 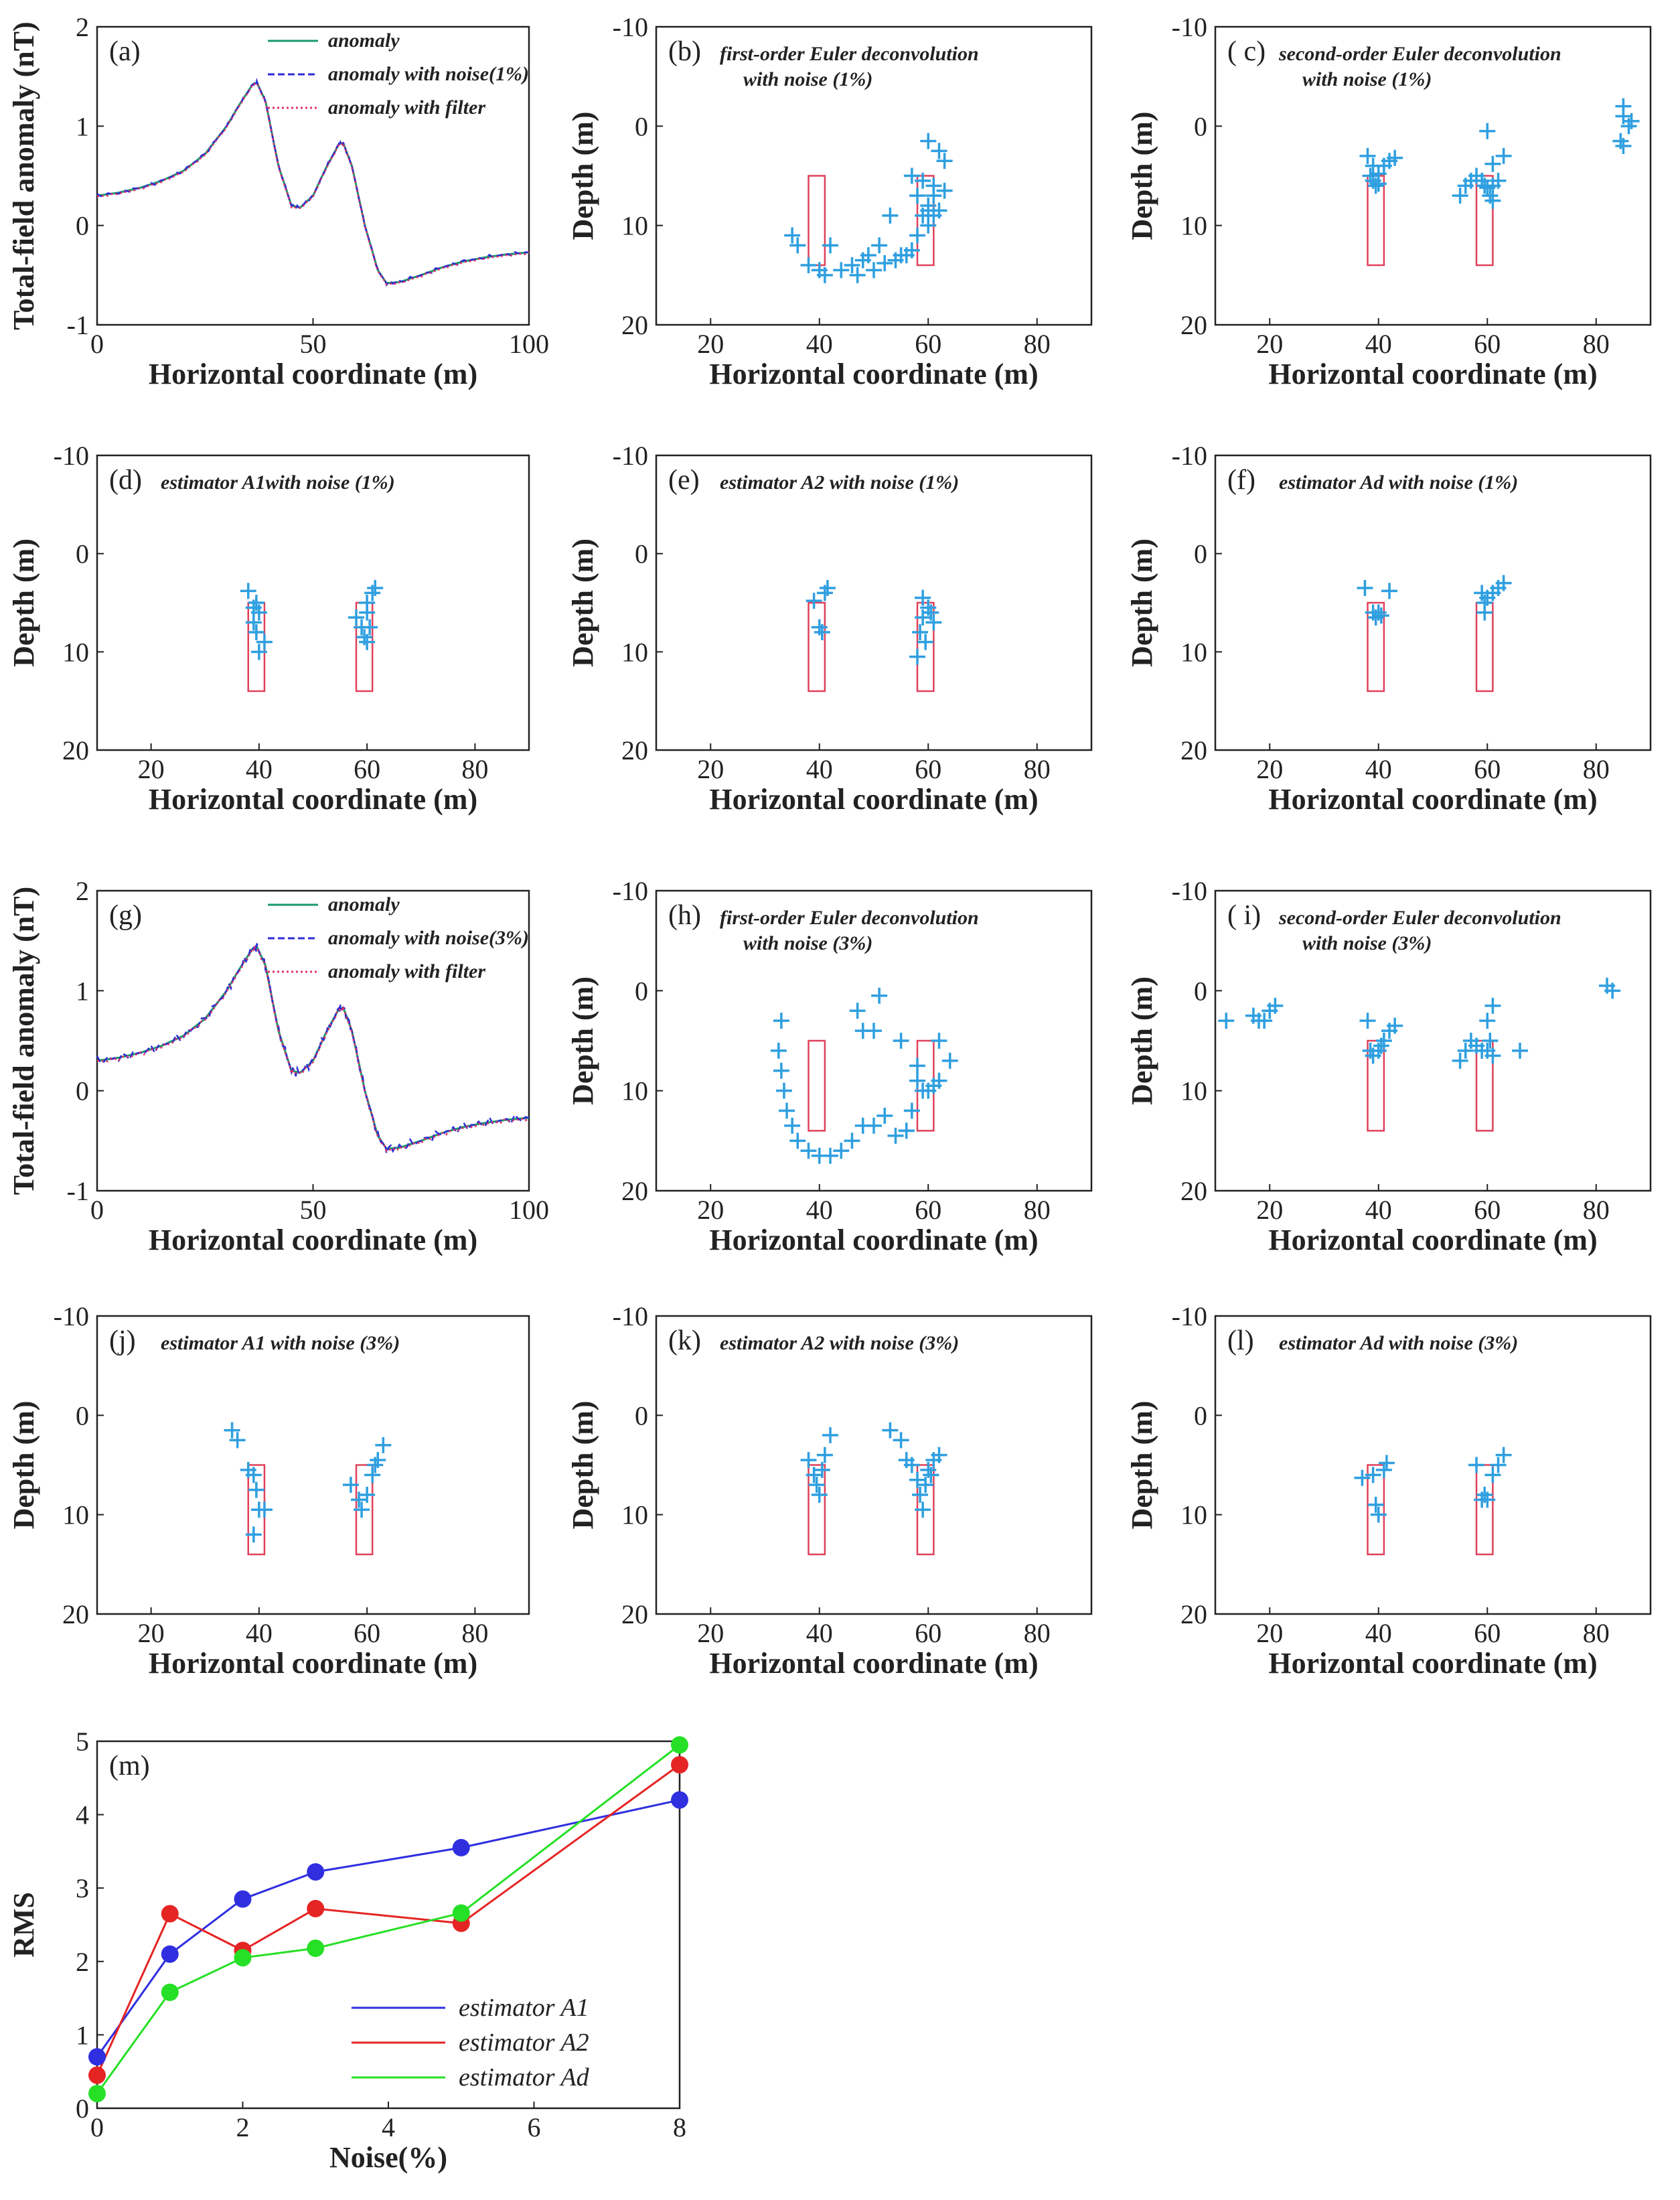 I want to click on panel-label: (f), so click(x=1241, y=480).